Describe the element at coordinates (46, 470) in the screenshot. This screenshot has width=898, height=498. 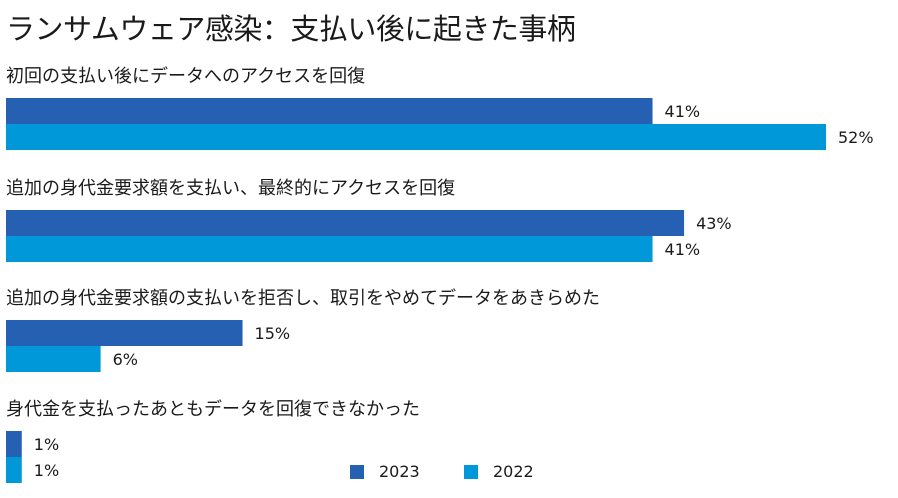
I see `data-label-2022: 1%` at that location.